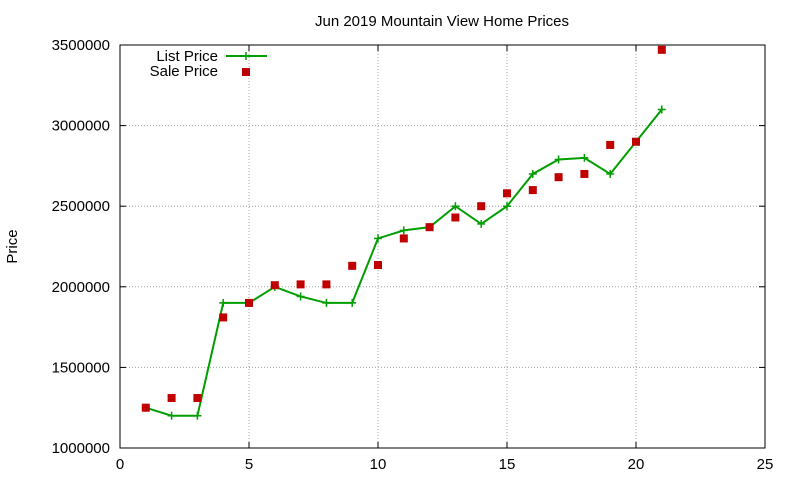  Describe the element at coordinates (81, 448) in the screenshot. I see `y-tick-label: 1000000` at that location.